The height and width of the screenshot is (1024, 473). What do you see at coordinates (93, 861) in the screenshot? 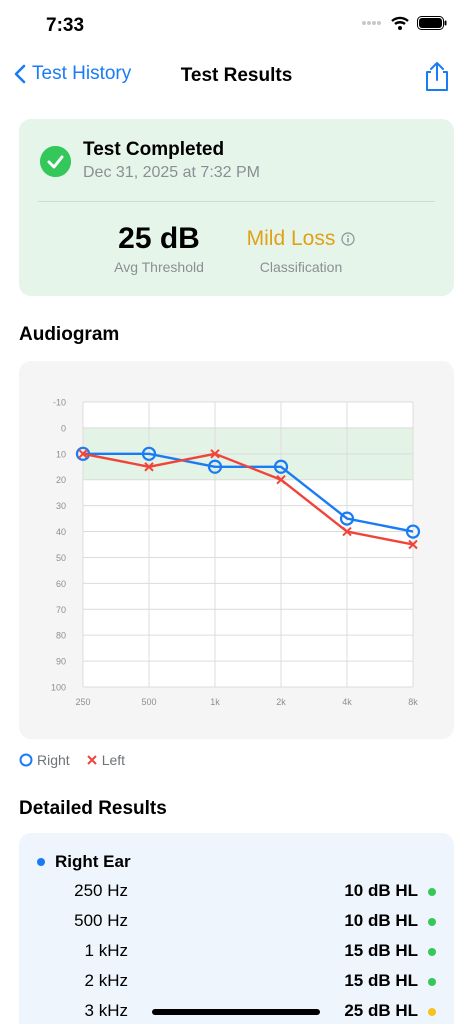
I see `ear-title: Right Ear` at bounding box center [93, 861].